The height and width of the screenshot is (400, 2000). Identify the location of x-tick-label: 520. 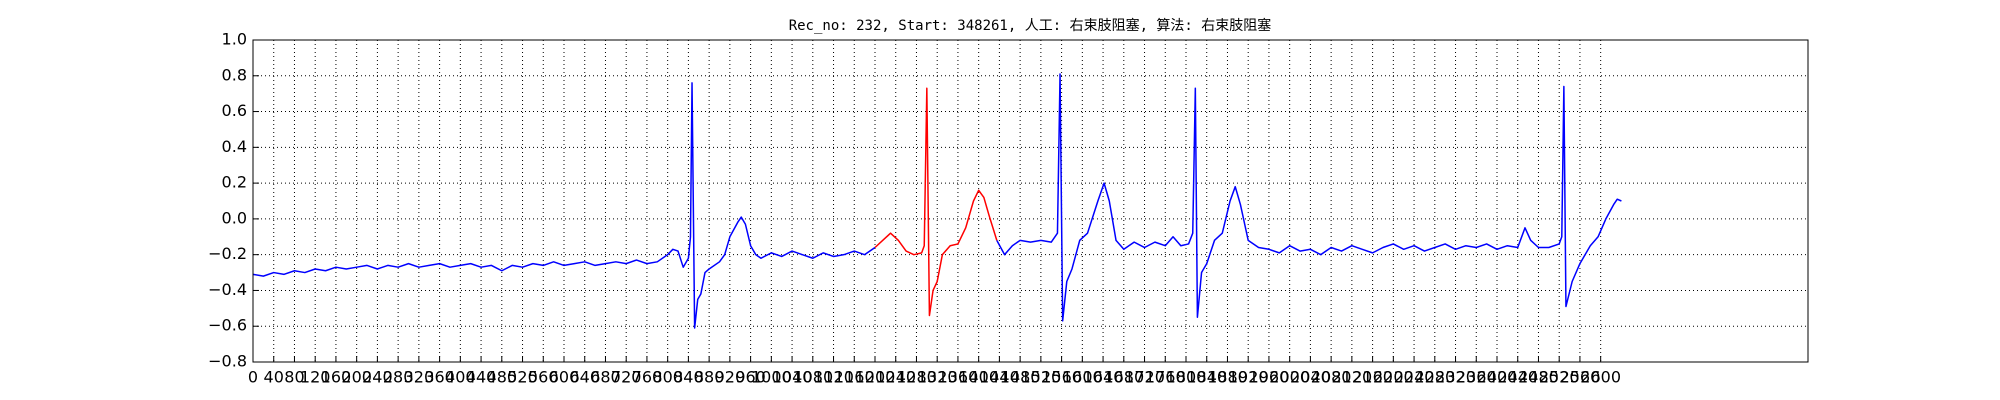
(522, 377).